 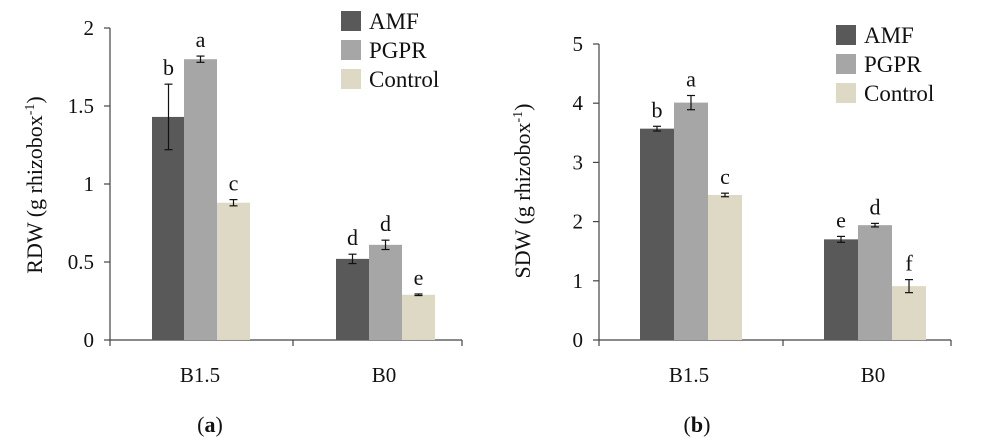 I want to click on y-tick-label: 0.5, so click(x=81, y=262).